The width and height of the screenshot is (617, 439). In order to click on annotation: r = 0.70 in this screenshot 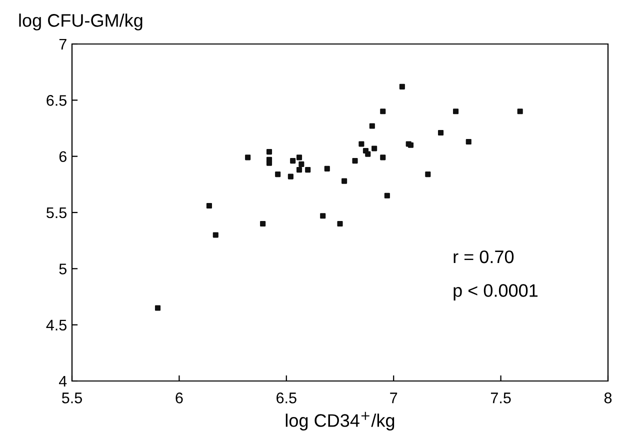, I will do `click(484, 257)`.